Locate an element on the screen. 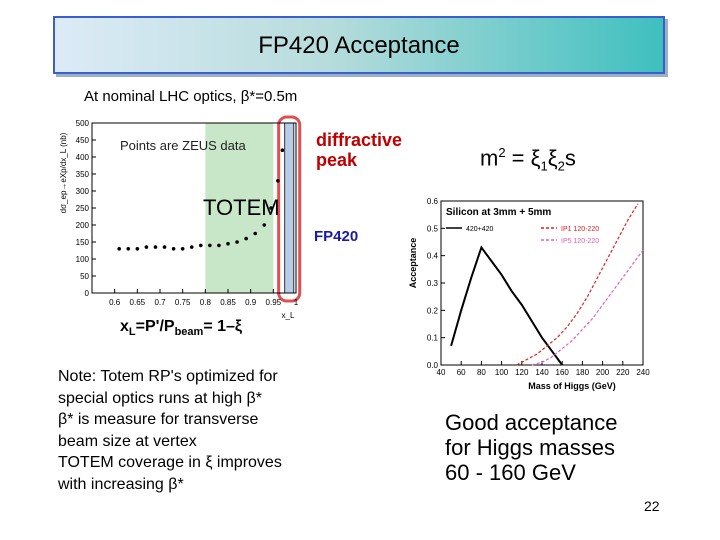 The image size is (720, 540). x-tick-label: 0.8 is located at coordinates (206, 302).